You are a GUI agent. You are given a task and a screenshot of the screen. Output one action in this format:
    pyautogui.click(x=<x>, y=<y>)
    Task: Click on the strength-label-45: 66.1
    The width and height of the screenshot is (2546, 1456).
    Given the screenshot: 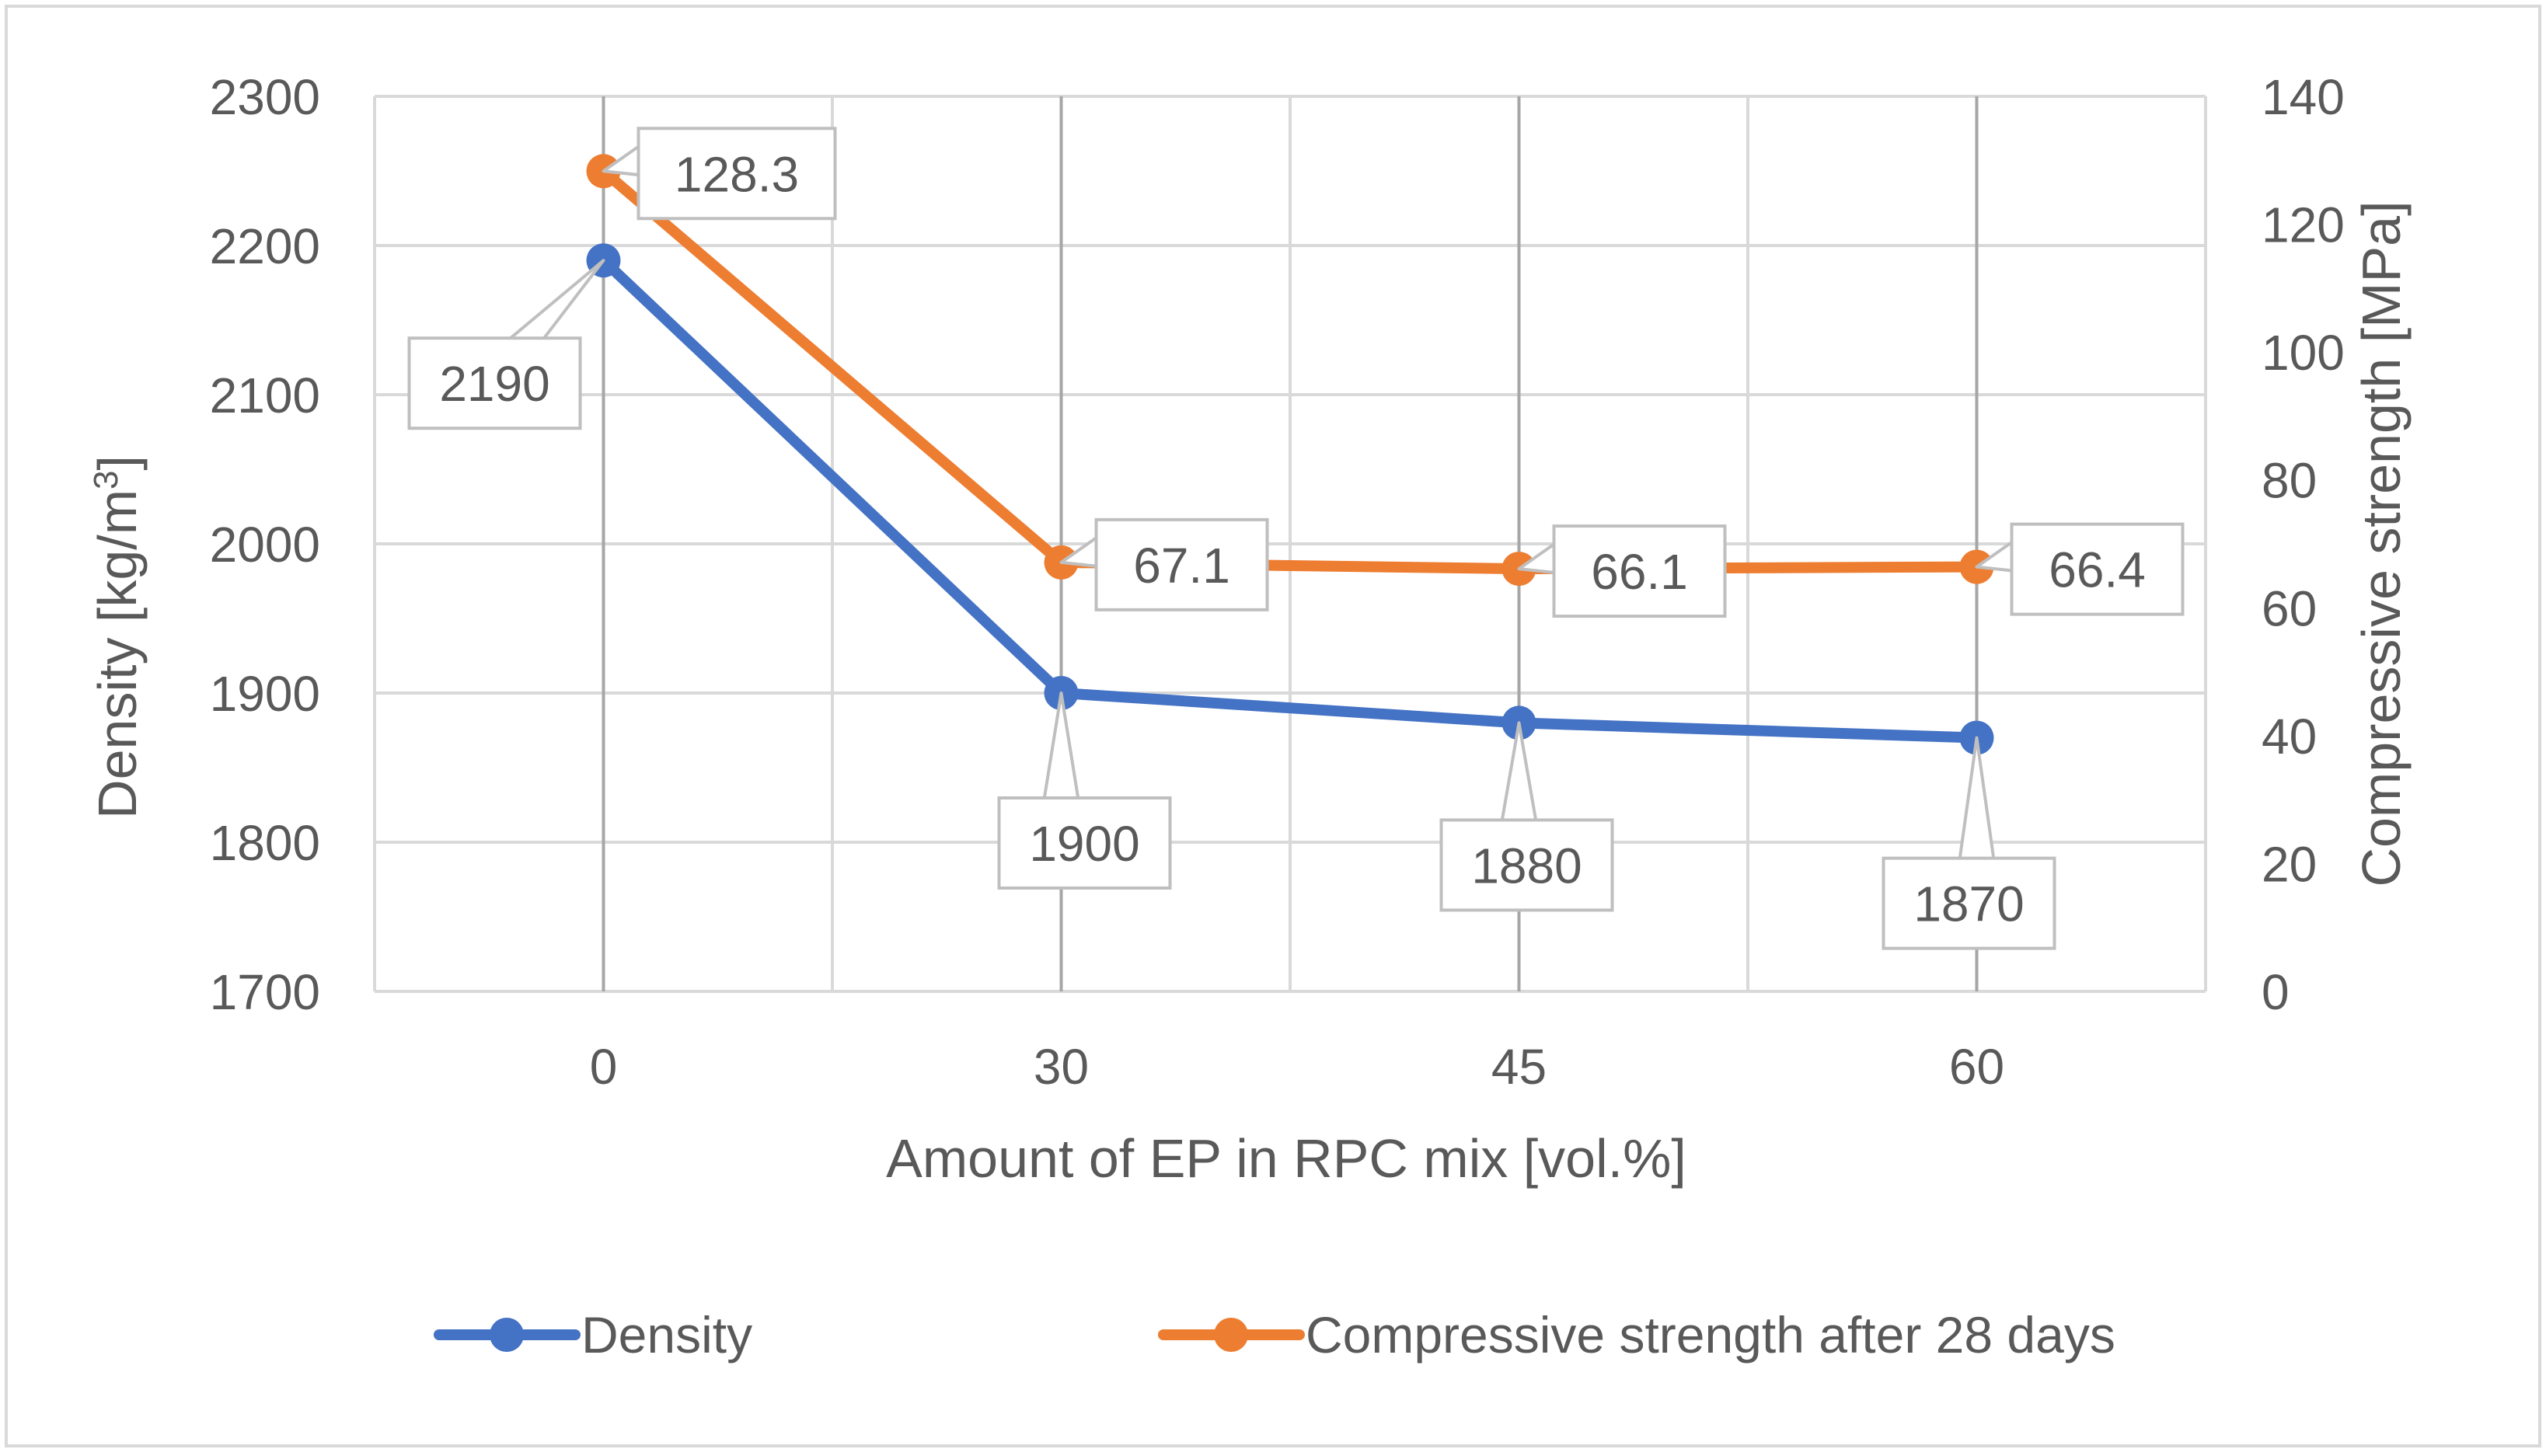 What is the action you would take?
    pyautogui.click(x=1622, y=571)
    